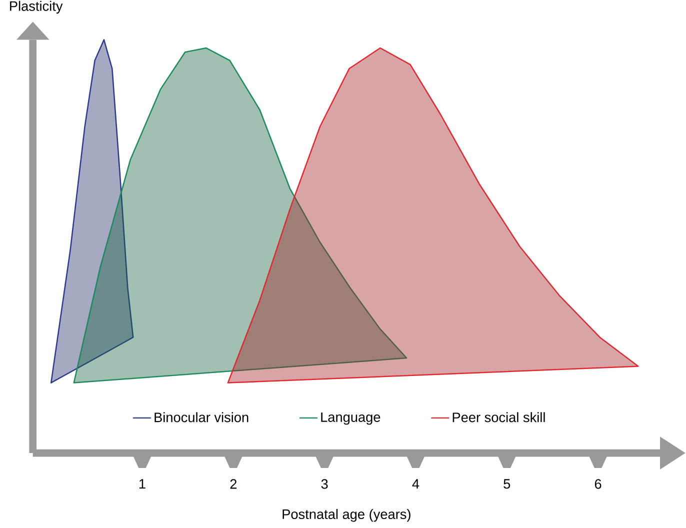 This screenshot has width=686, height=528. What do you see at coordinates (507, 484) in the screenshot?
I see `x-tick-label: 5` at bounding box center [507, 484].